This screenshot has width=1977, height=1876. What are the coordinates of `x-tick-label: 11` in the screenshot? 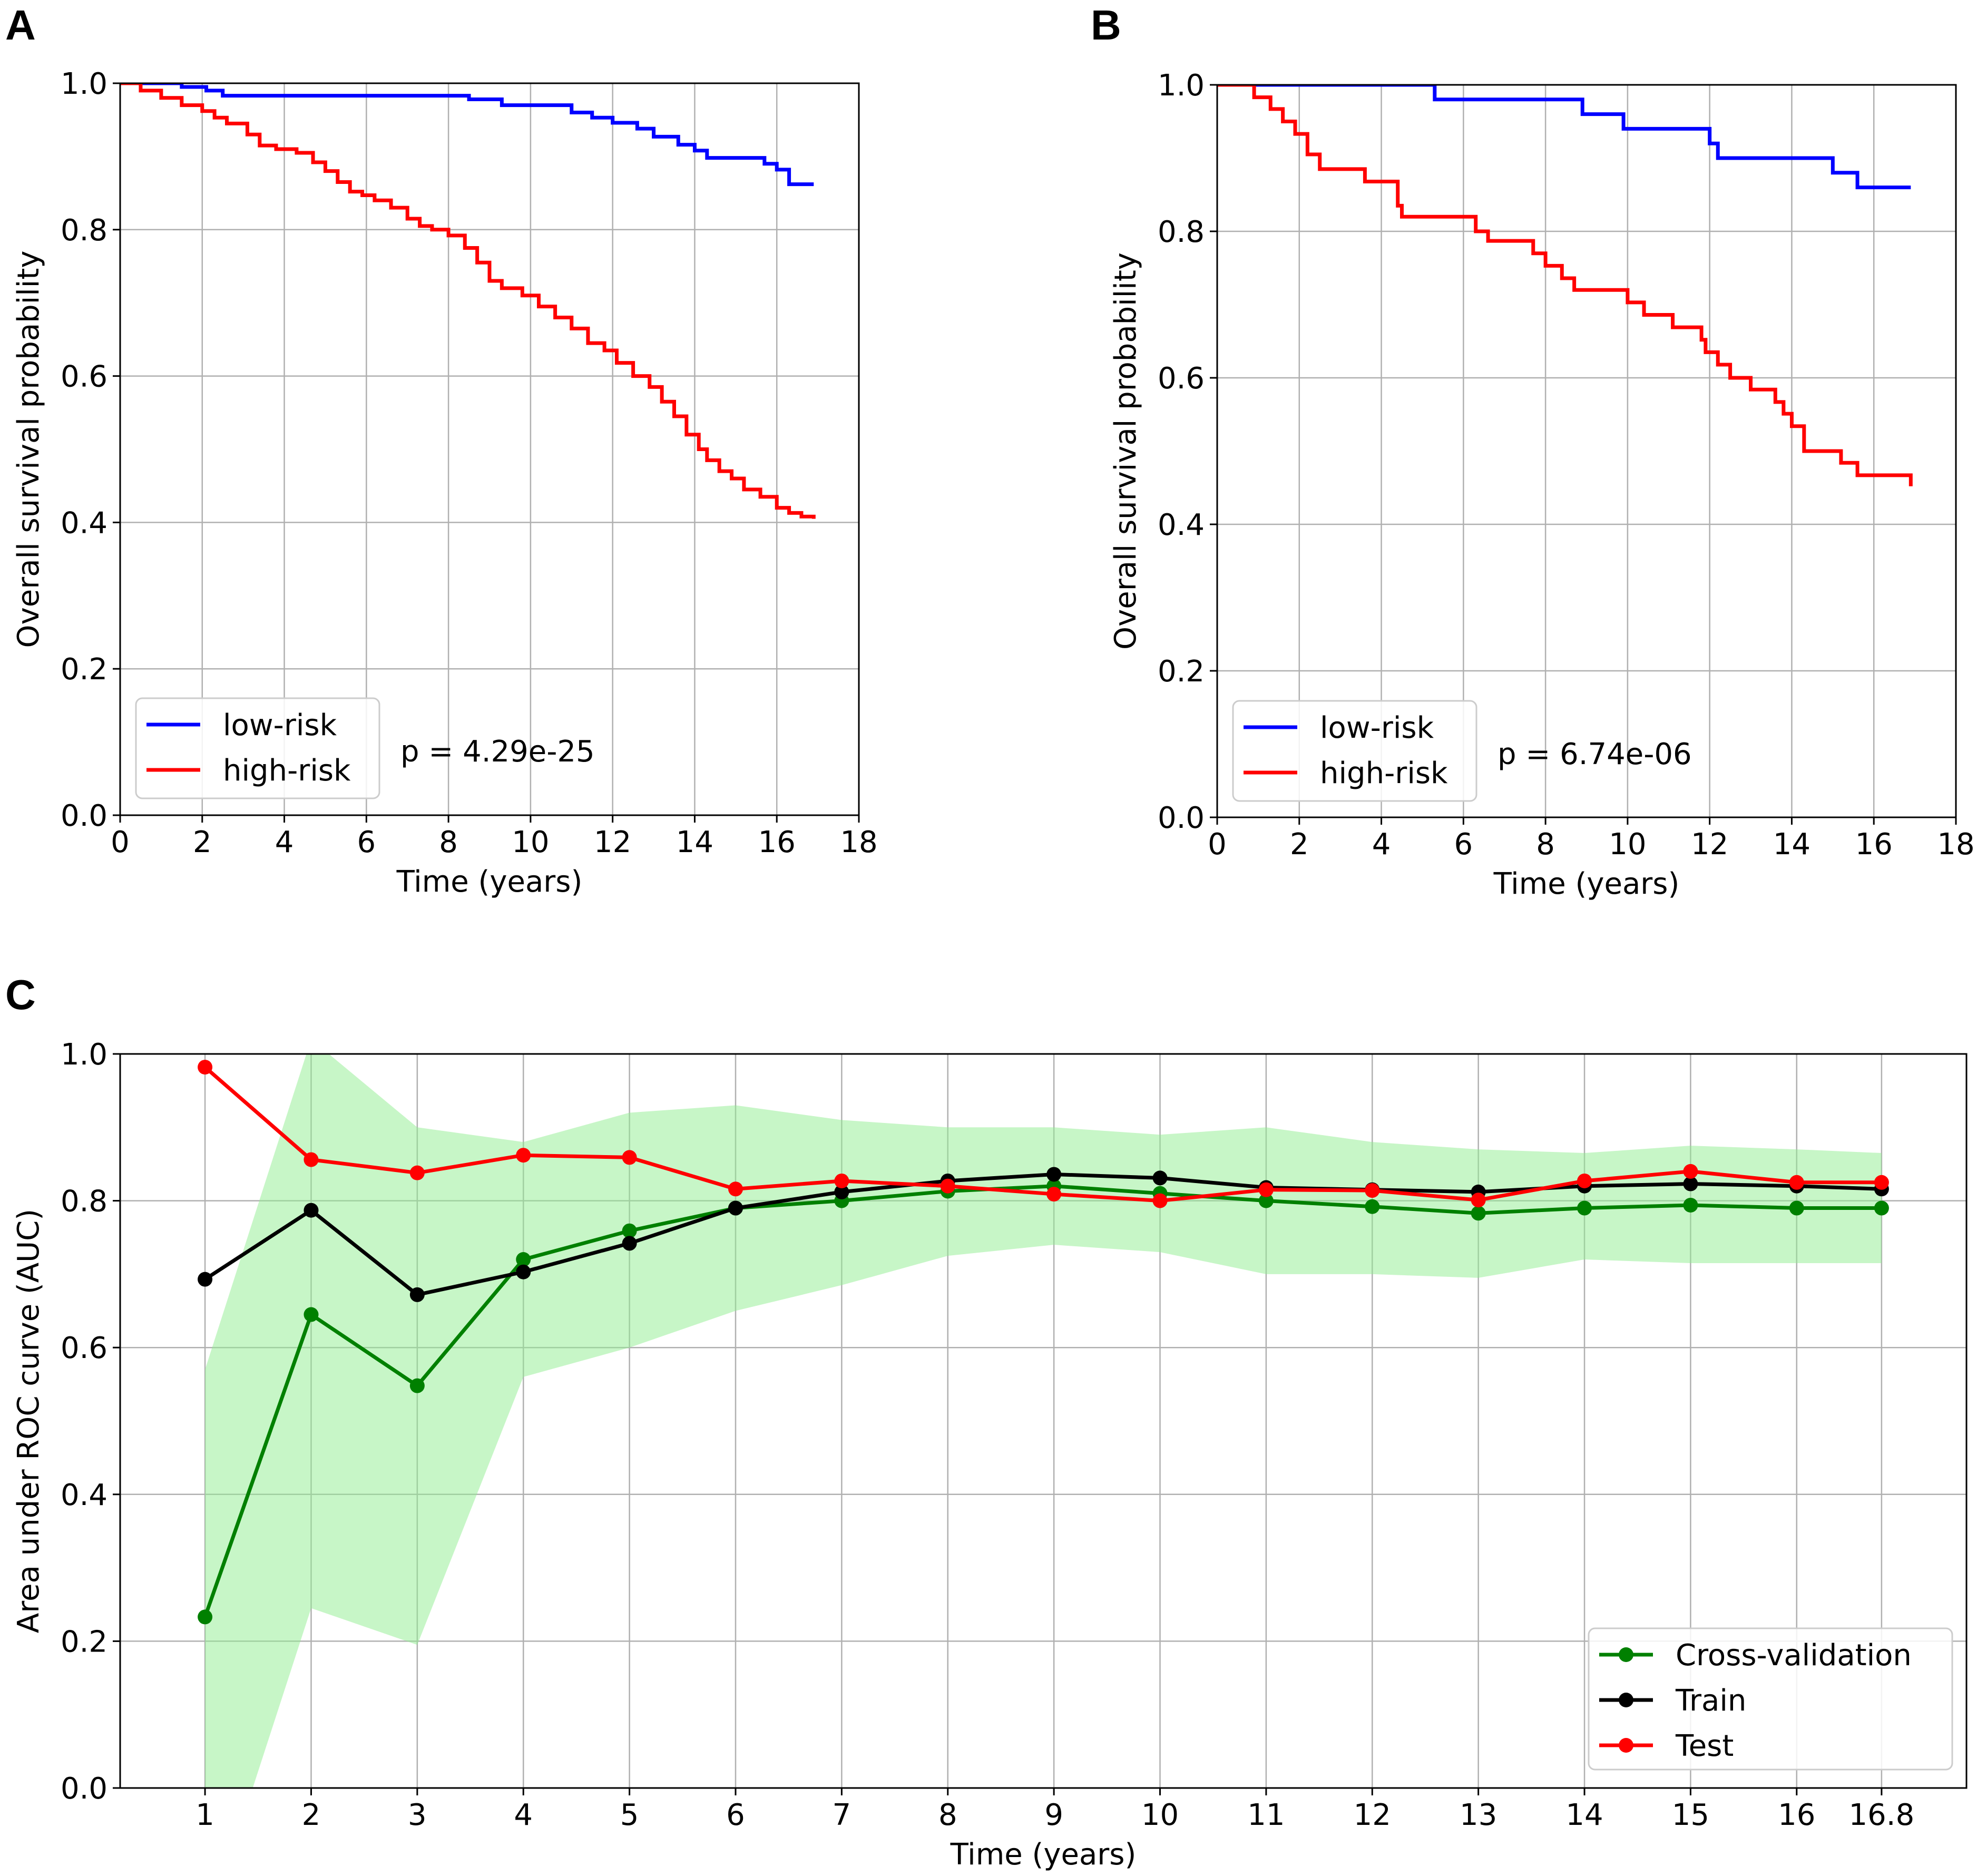 It's located at (1266, 1815).